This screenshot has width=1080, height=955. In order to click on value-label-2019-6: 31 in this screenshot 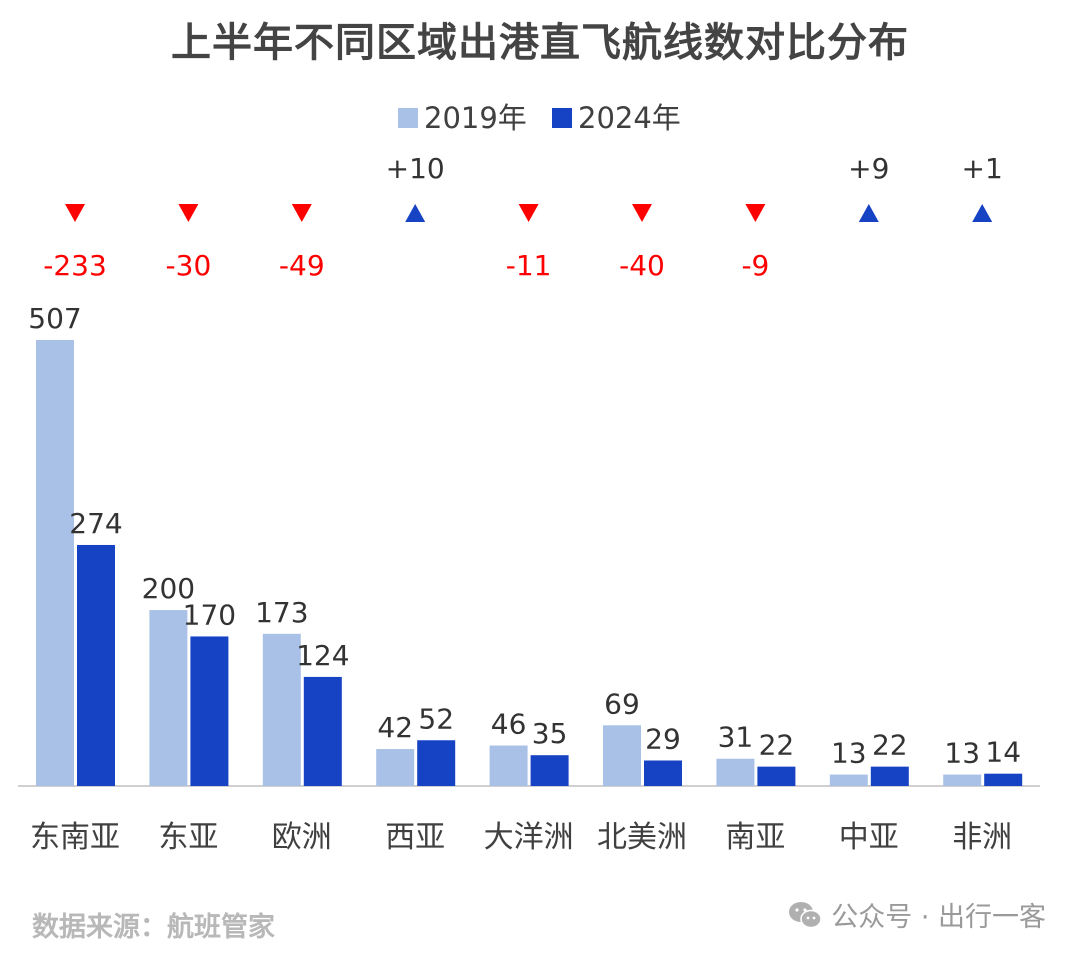, I will do `click(736, 737)`.